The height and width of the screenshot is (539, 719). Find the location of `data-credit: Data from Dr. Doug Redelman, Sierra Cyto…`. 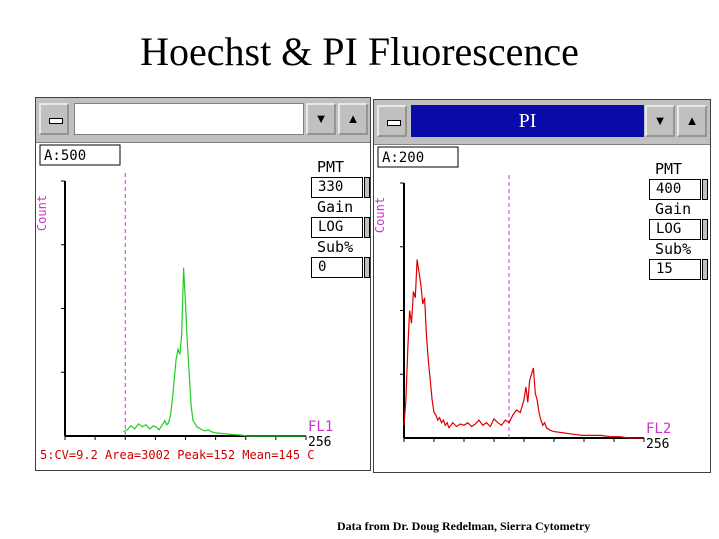

data-credit: Data from Dr. Doug Redelman, Sierra Cyto… is located at coordinates (464, 526).